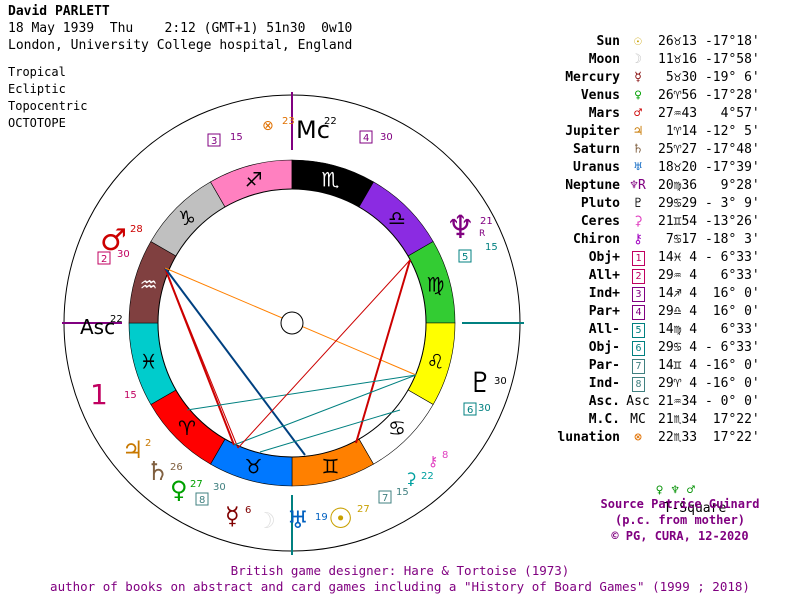 The height and width of the screenshot is (600, 800). I want to click on planet-position: 18♉20 -17°39', so click(709, 167).